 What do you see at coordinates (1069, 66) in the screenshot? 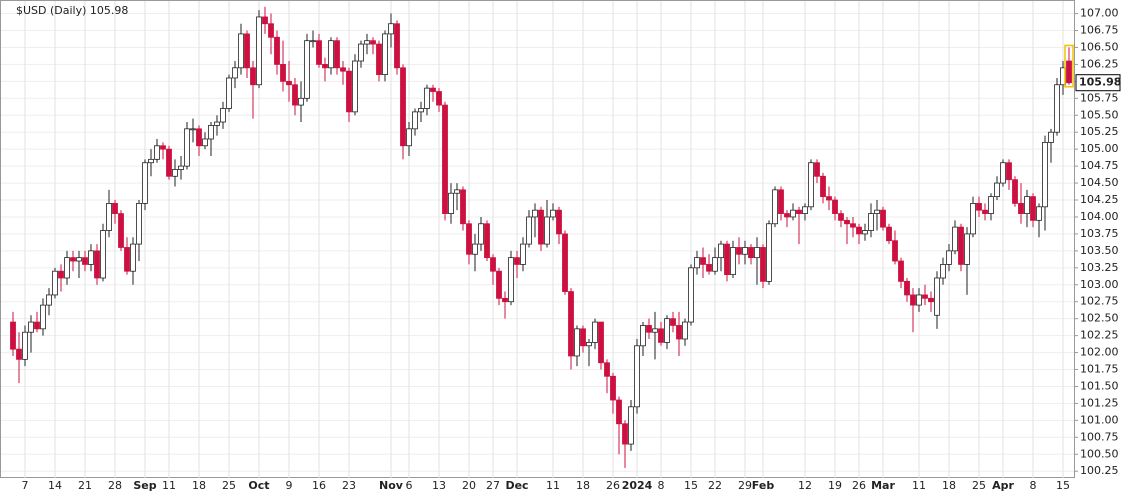
I see `last-highlight` at bounding box center [1069, 66].